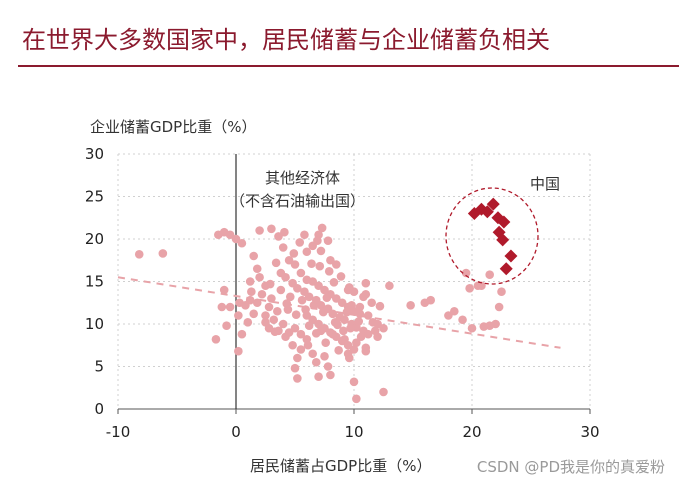 The image size is (679, 491). What do you see at coordinates (353, 432) in the screenshot?
I see `x-tick-label: 10` at bounding box center [353, 432].